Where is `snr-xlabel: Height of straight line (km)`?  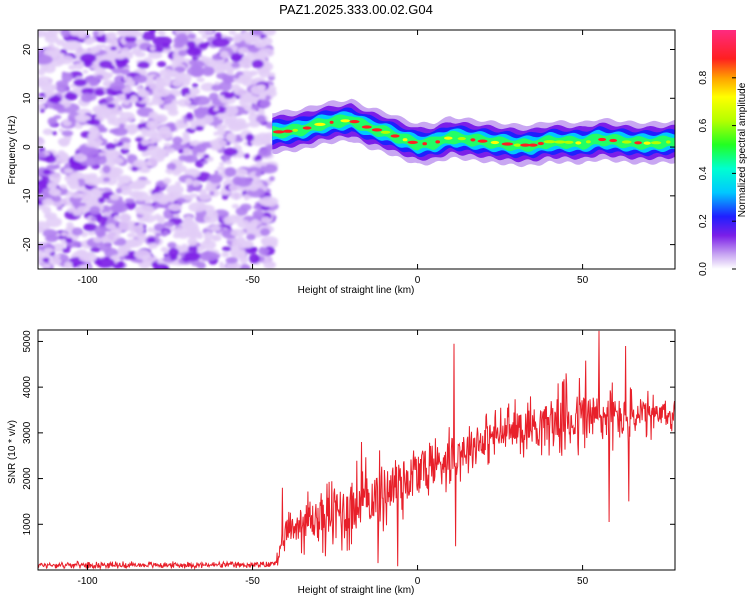 snr-xlabel: Height of straight line (km) is located at coordinates (356, 590).